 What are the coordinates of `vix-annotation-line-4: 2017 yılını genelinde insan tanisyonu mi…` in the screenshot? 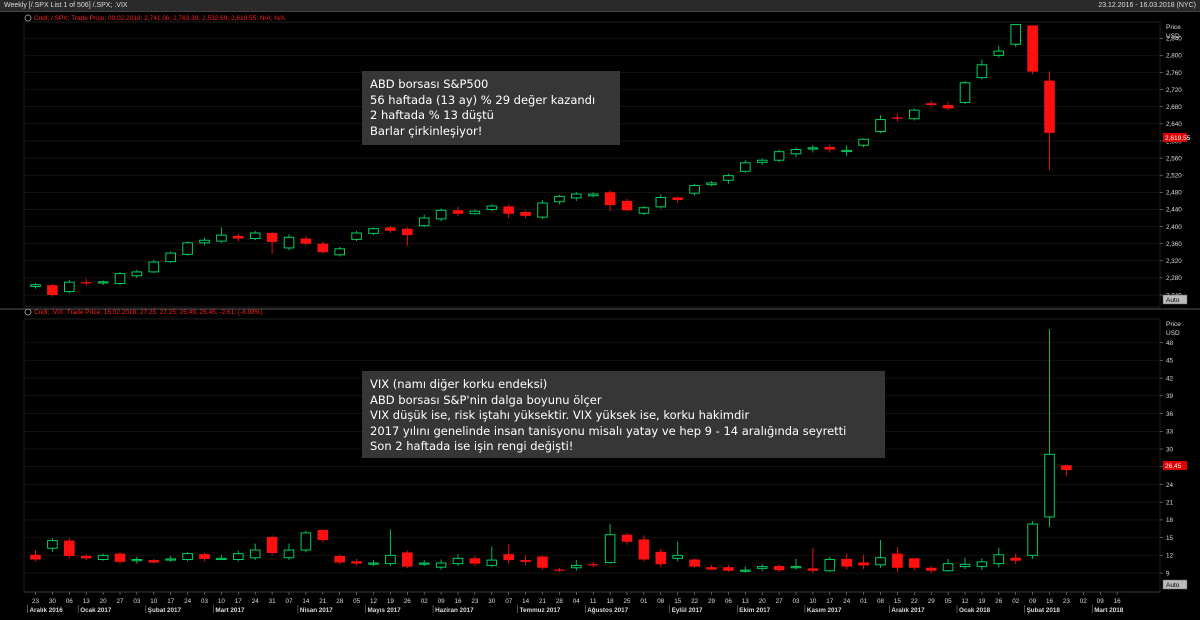 It's located at (608, 430).